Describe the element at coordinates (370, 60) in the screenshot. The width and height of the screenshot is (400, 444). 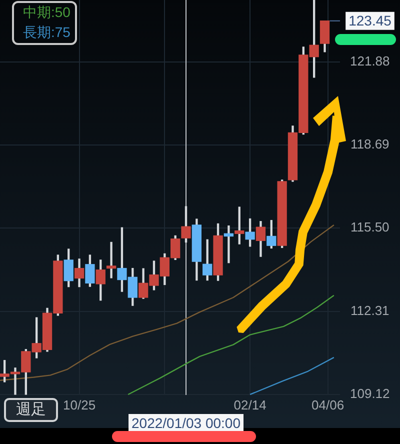
I see `y-tick-label: 121.88` at that location.